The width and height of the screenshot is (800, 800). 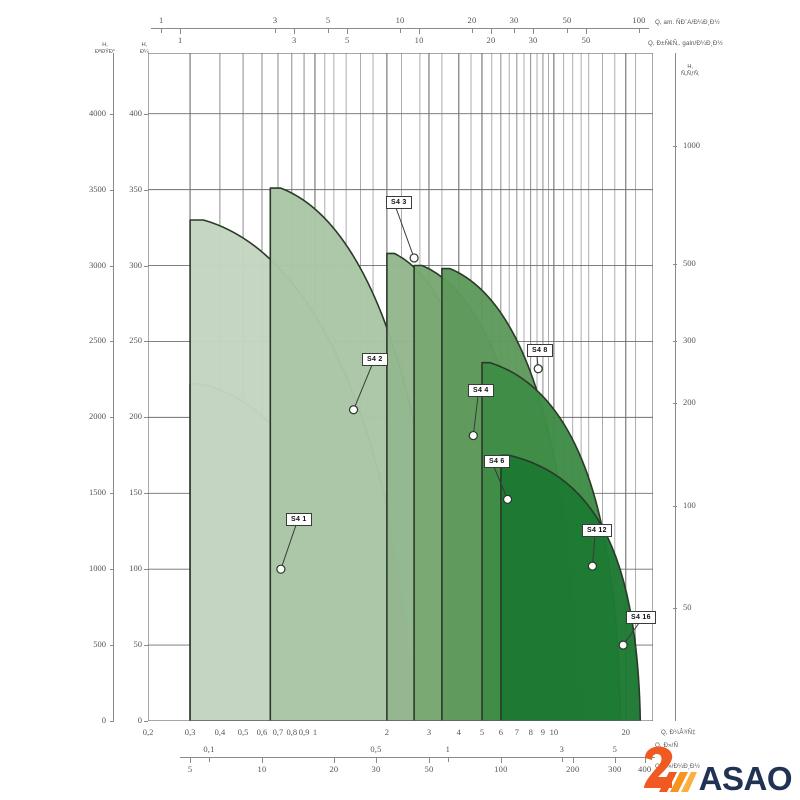 What do you see at coordinates (573, 769) in the screenshot?
I see `bottom-lpmin-label: 200` at bounding box center [573, 769].